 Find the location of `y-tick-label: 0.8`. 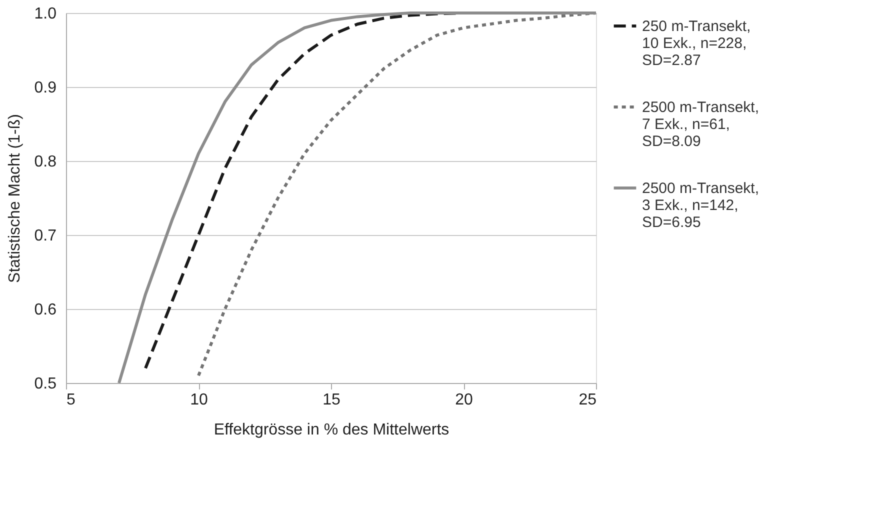

y-tick-label: 0.8 is located at coordinates (45, 162).